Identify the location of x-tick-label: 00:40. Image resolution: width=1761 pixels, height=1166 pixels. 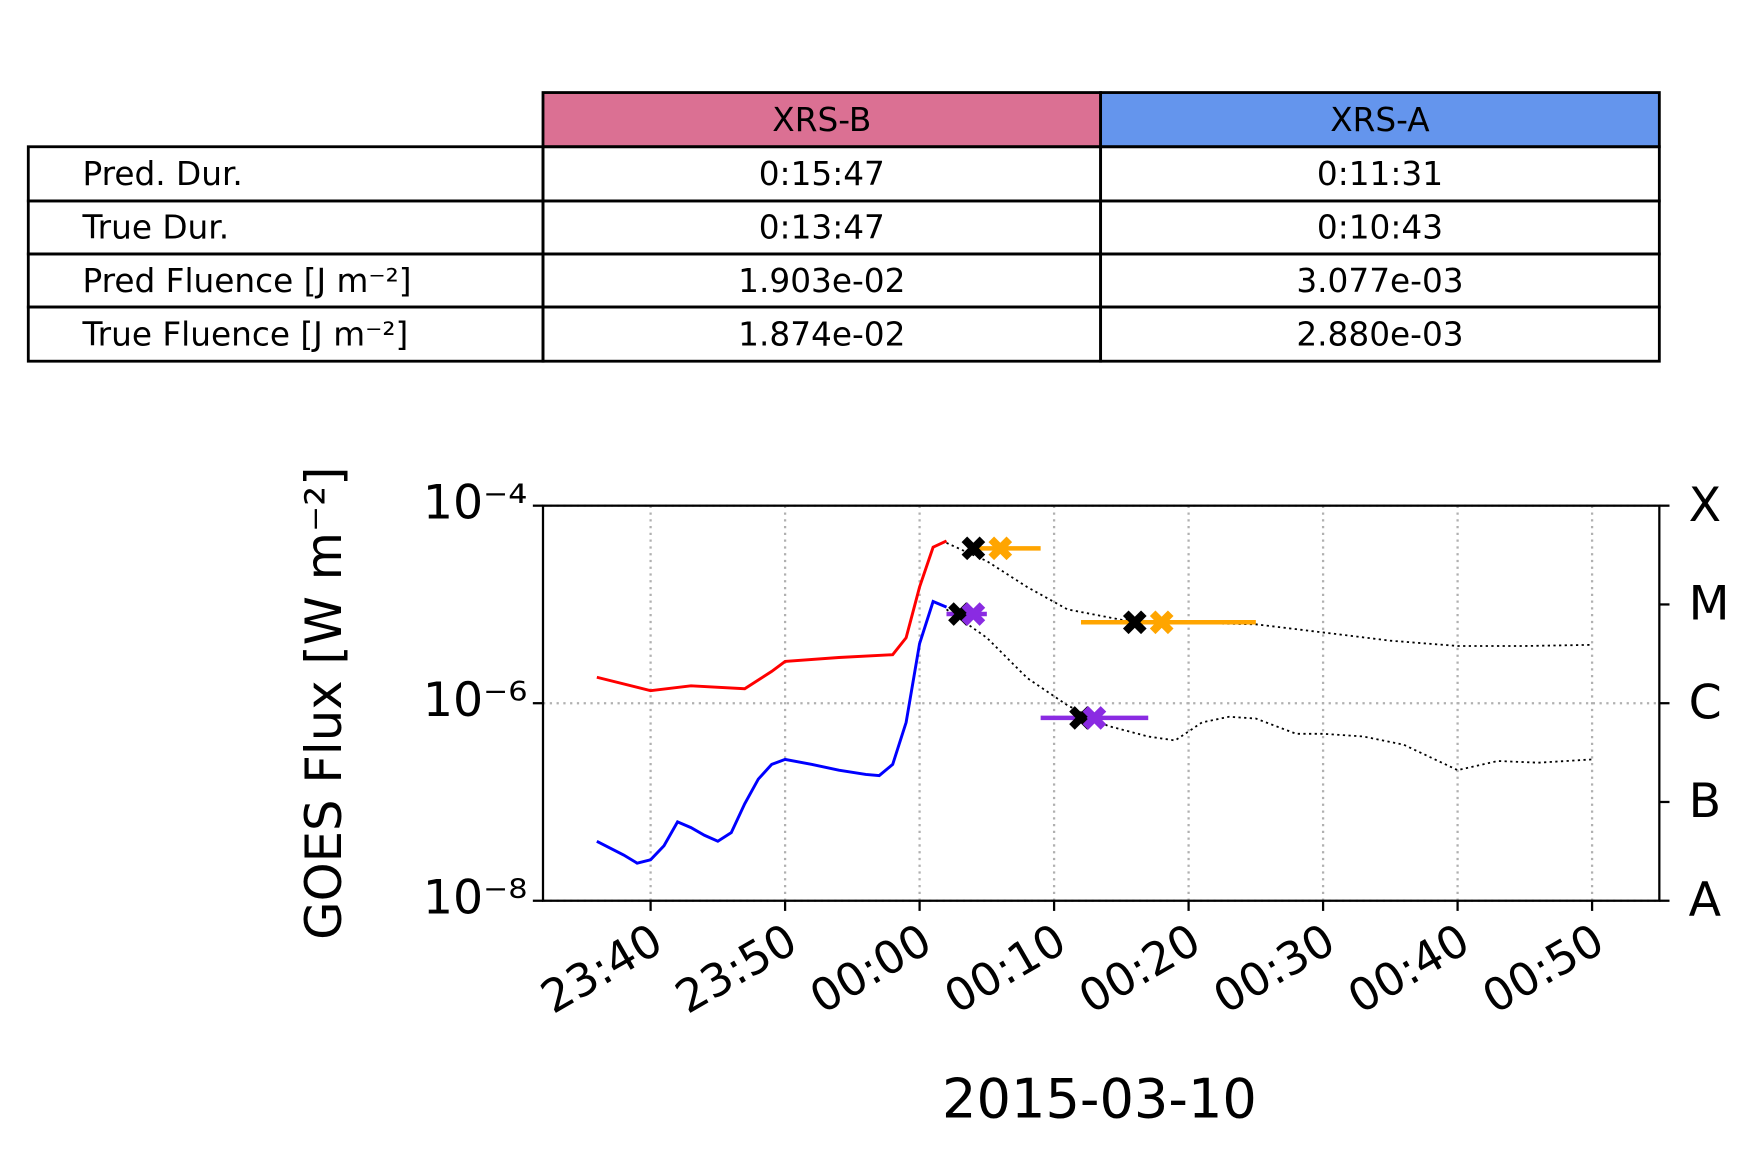
(1408, 968).